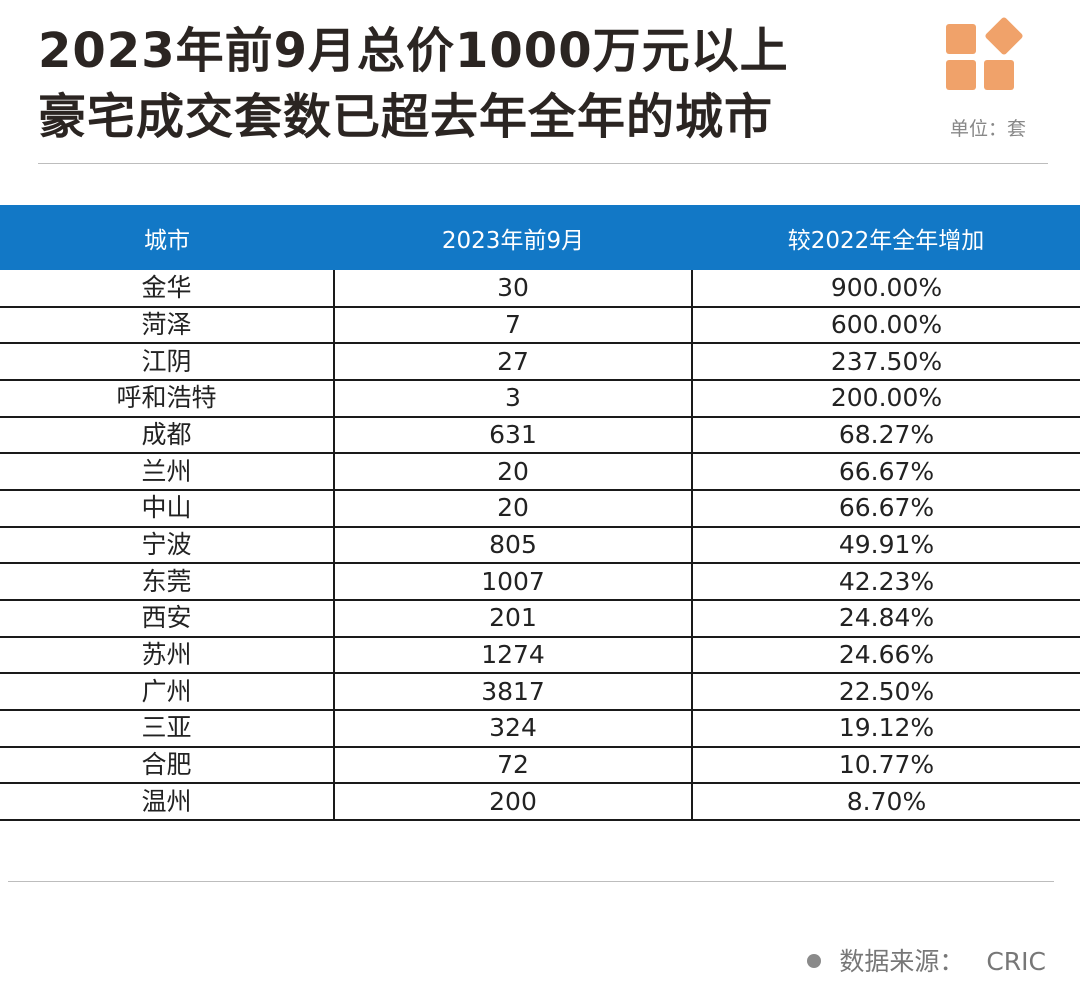 The height and width of the screenshot is (996, 1080). What do you see at coordinates (886, 765) in the screenshot?
I see `cell-increase: 10.77%` at bounding box center [886, 765].